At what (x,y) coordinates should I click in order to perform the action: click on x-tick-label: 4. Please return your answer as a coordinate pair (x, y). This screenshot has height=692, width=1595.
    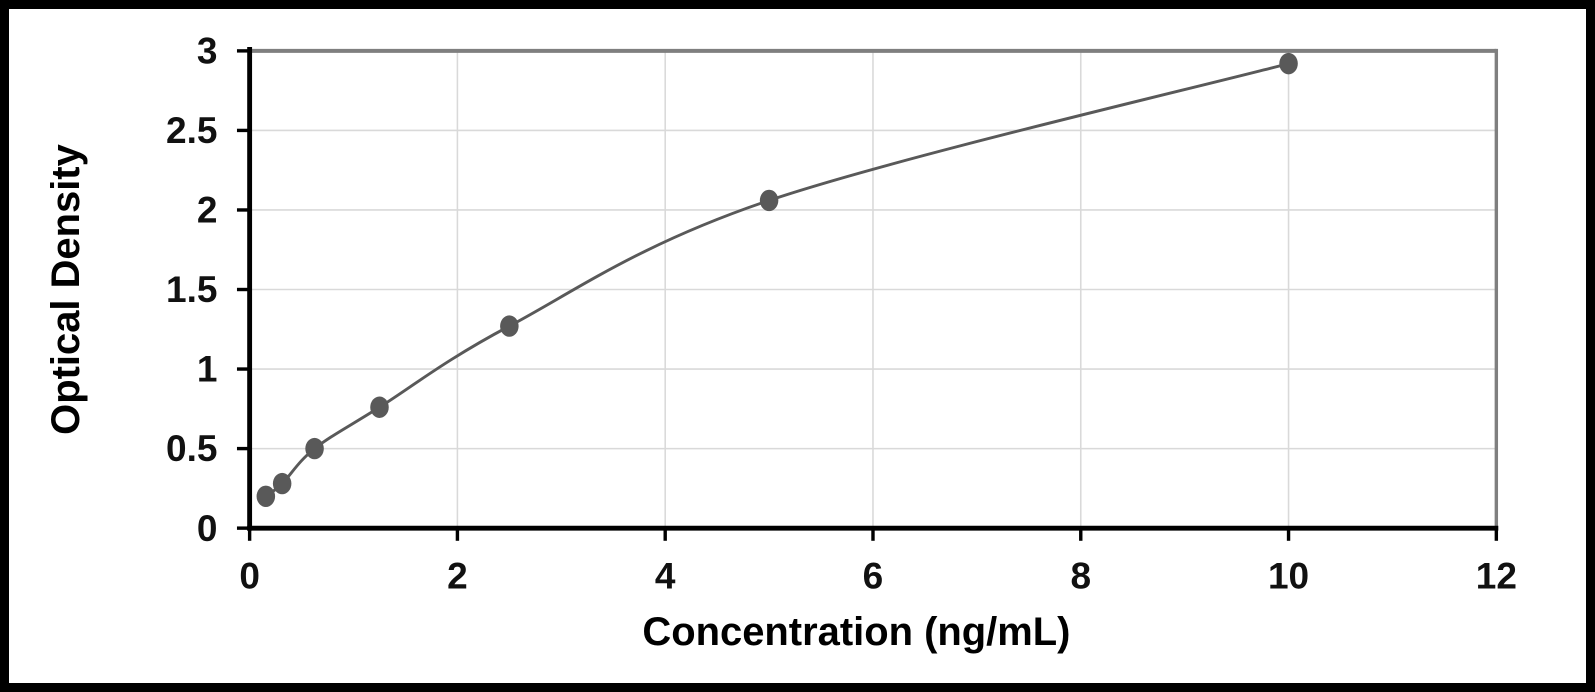
    Looking at the image, I should click on (665, 576).